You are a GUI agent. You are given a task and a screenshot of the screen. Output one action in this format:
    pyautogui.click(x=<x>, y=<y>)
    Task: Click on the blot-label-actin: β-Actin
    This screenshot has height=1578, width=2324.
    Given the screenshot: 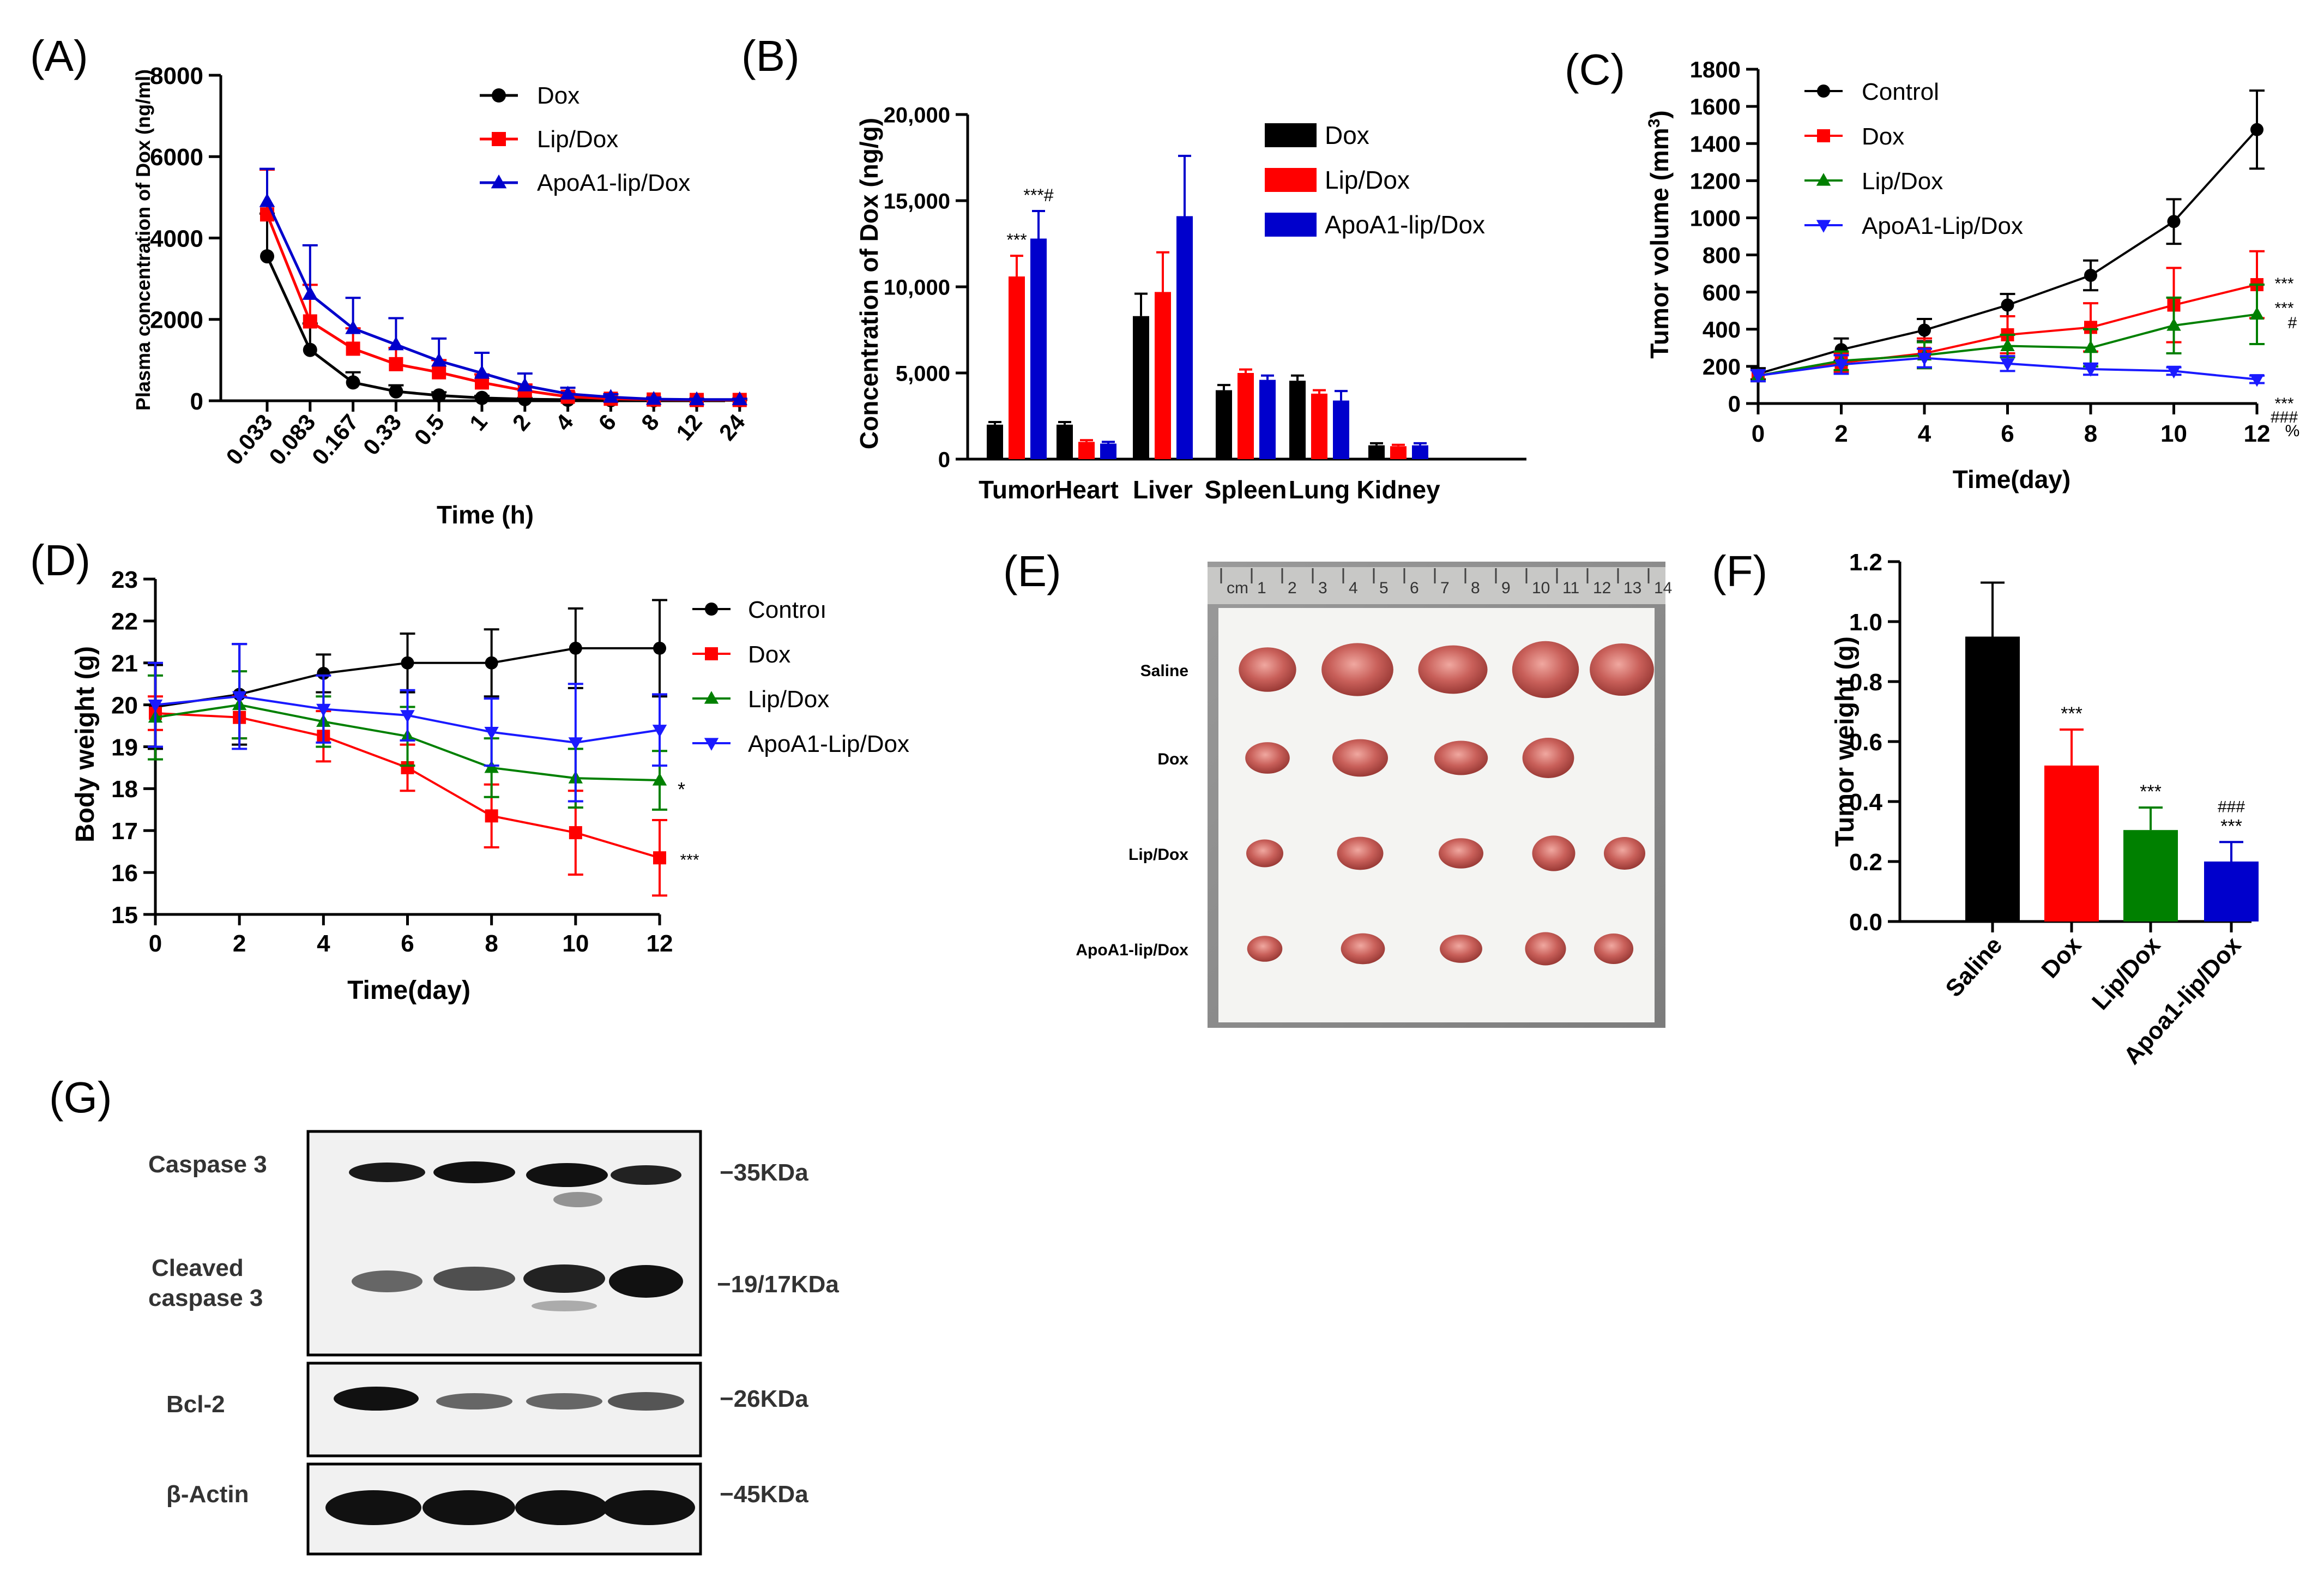 What is the action you would take?
    pyautogui.click(x=207, y=1494)
    